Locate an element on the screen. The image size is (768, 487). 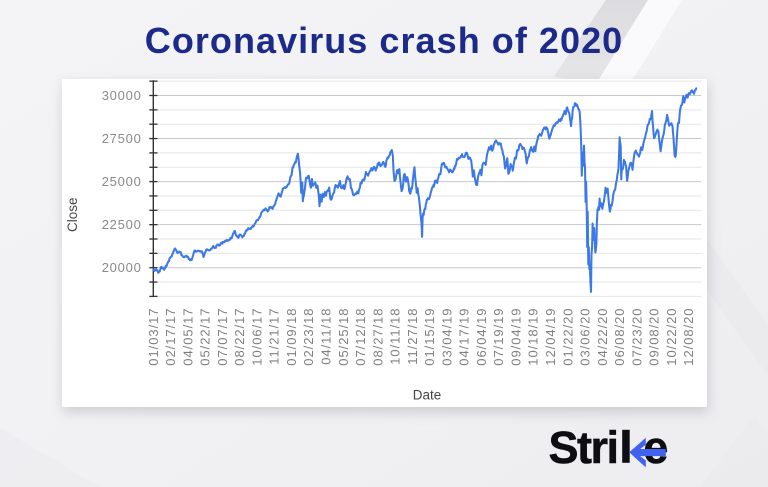
svg-text: 04/11/18 is located at coordinates (326, 336).